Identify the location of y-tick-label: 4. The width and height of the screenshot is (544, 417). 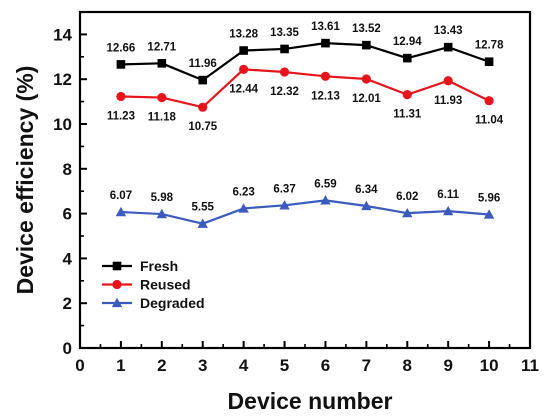
(68, 258).